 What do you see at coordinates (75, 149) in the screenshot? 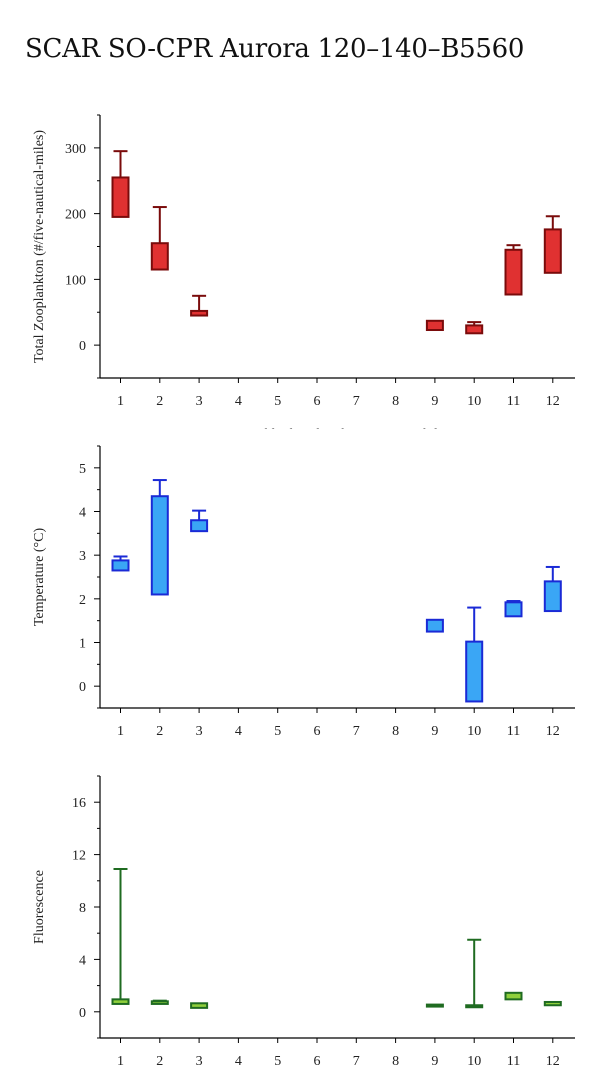
I see `y-tick-label: 300` at bounding box center [75, 149].